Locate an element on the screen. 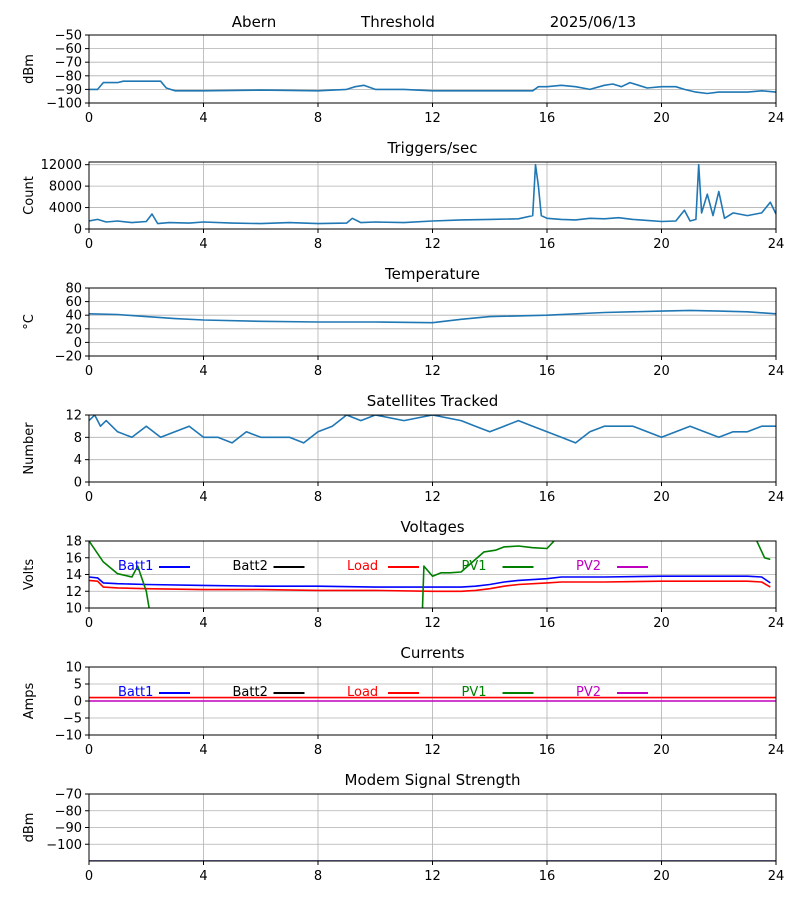 Image resolution: width=800 pixels, height=900 pixels. y-tick-label: 4 is located at coordinates (78, 460).